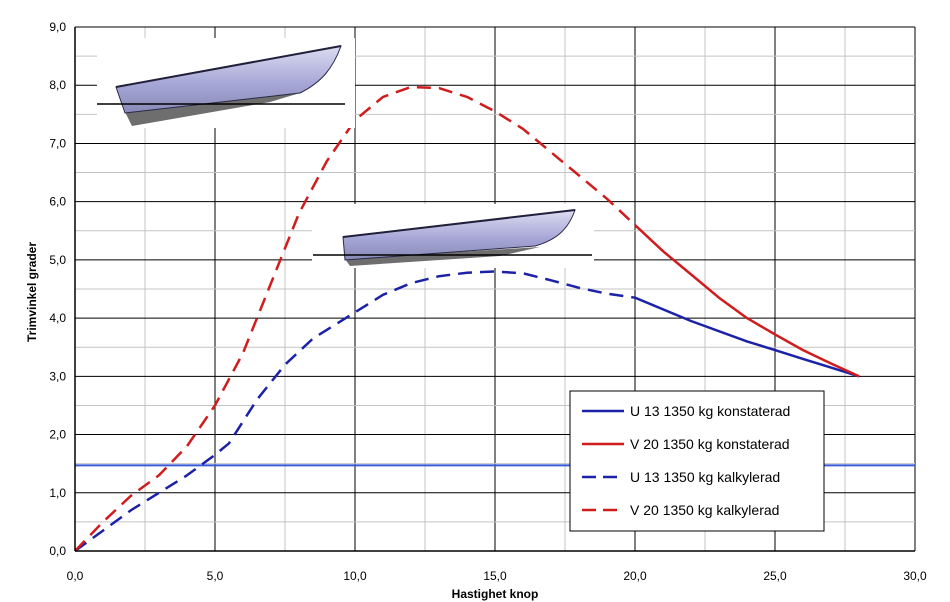 The width and height of the screenshot is (950, 602). I want to click on y-tick-label: 0,0, so click(57, 551).